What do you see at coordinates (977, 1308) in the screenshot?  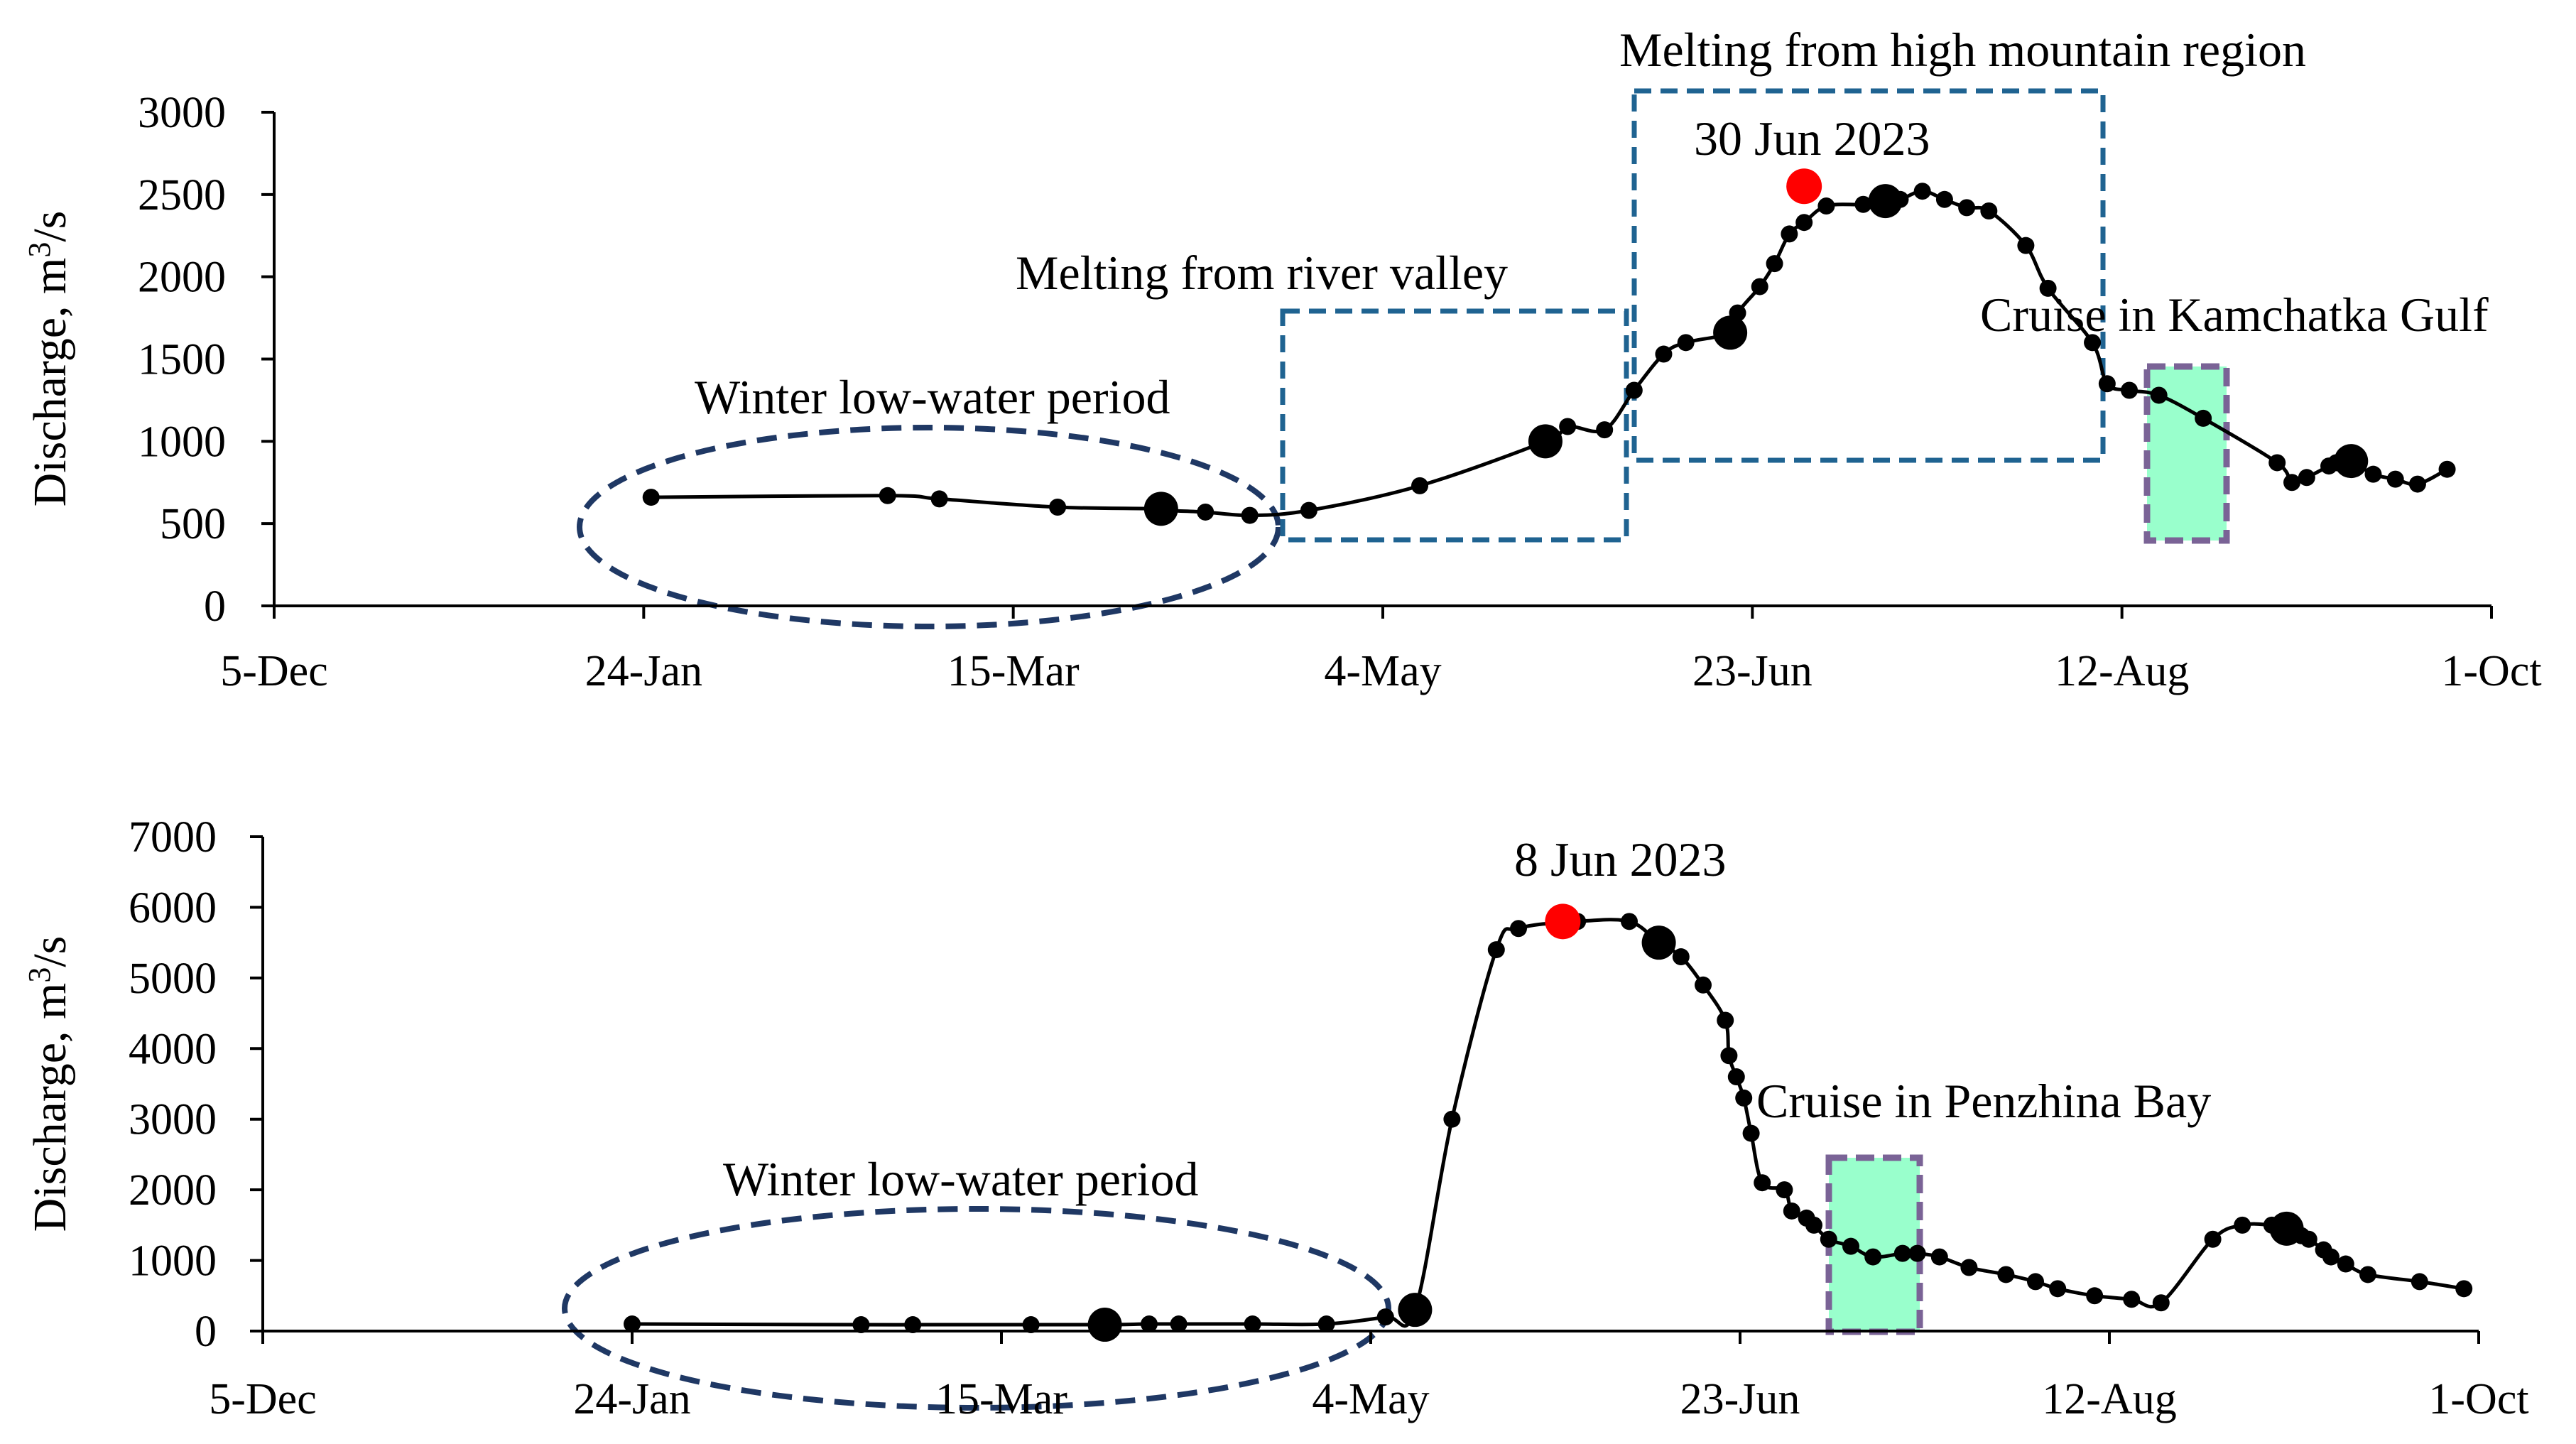 I see `winter-low-water-ellipse-bottom` at bounding box center [977, 1308].